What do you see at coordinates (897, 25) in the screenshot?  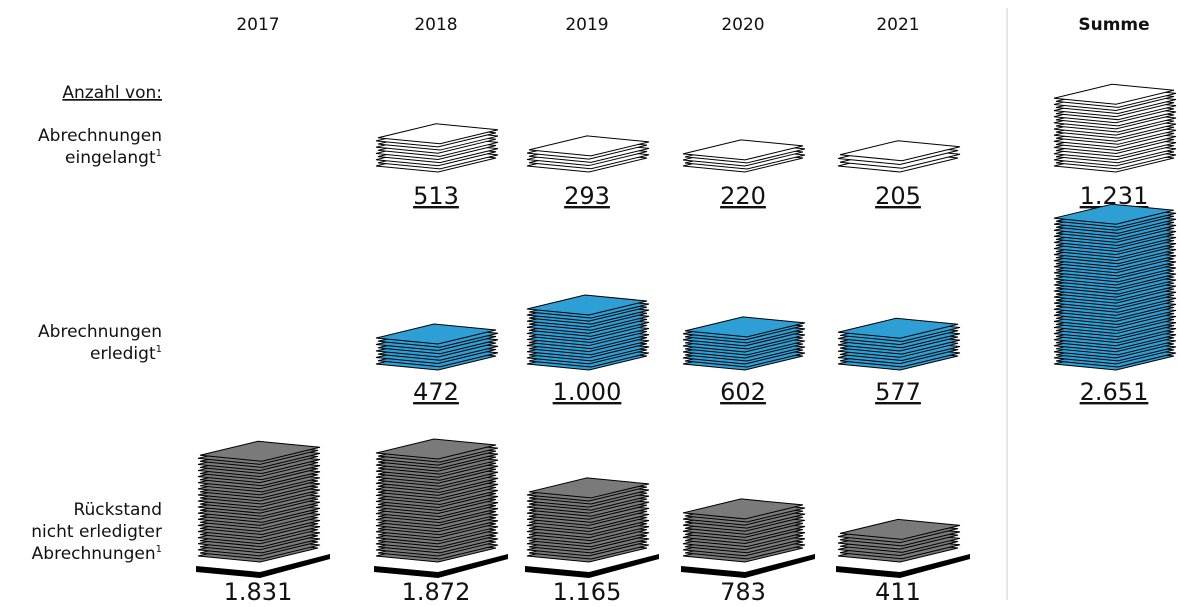 I see `column-header: 2021` at bounding box center [897, 25].